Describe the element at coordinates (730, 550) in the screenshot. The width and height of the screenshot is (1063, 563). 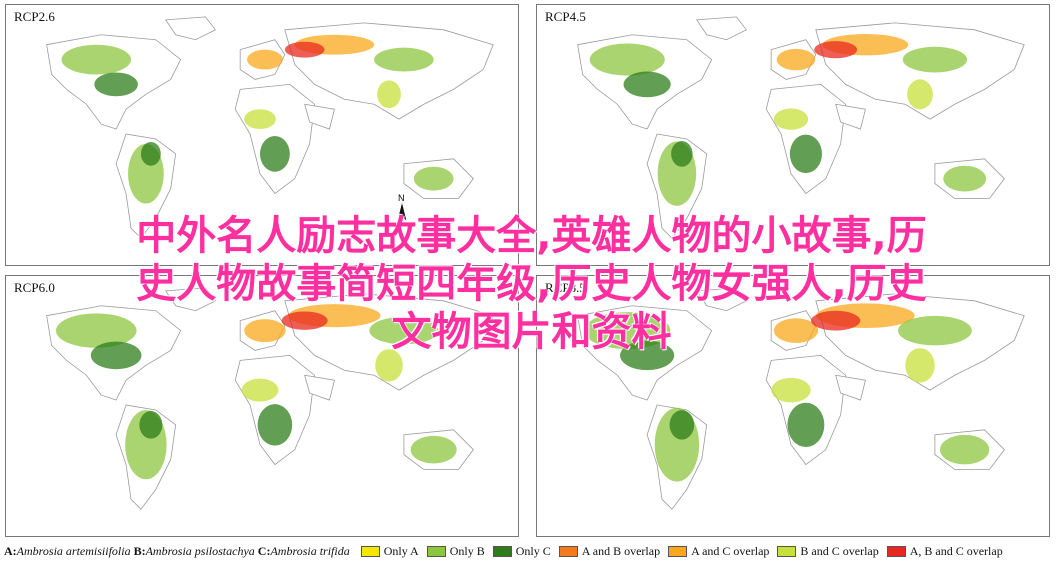
I see `legend-label: A and C overlap` at that location.